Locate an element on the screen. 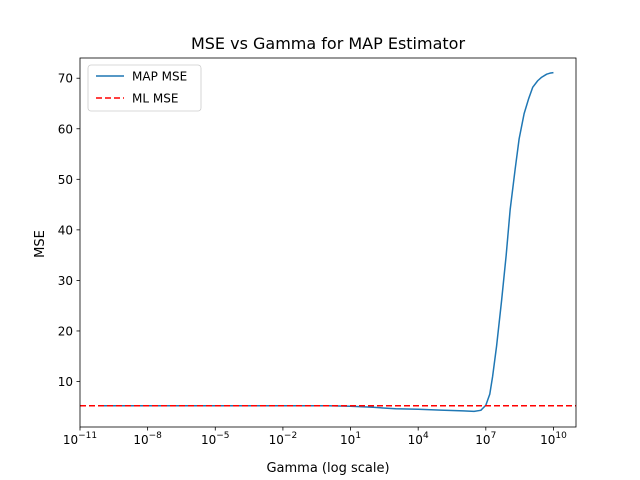 This screenshot has width=640, height=480. y-tick-label: 20 is located at coordinates (65, 331).